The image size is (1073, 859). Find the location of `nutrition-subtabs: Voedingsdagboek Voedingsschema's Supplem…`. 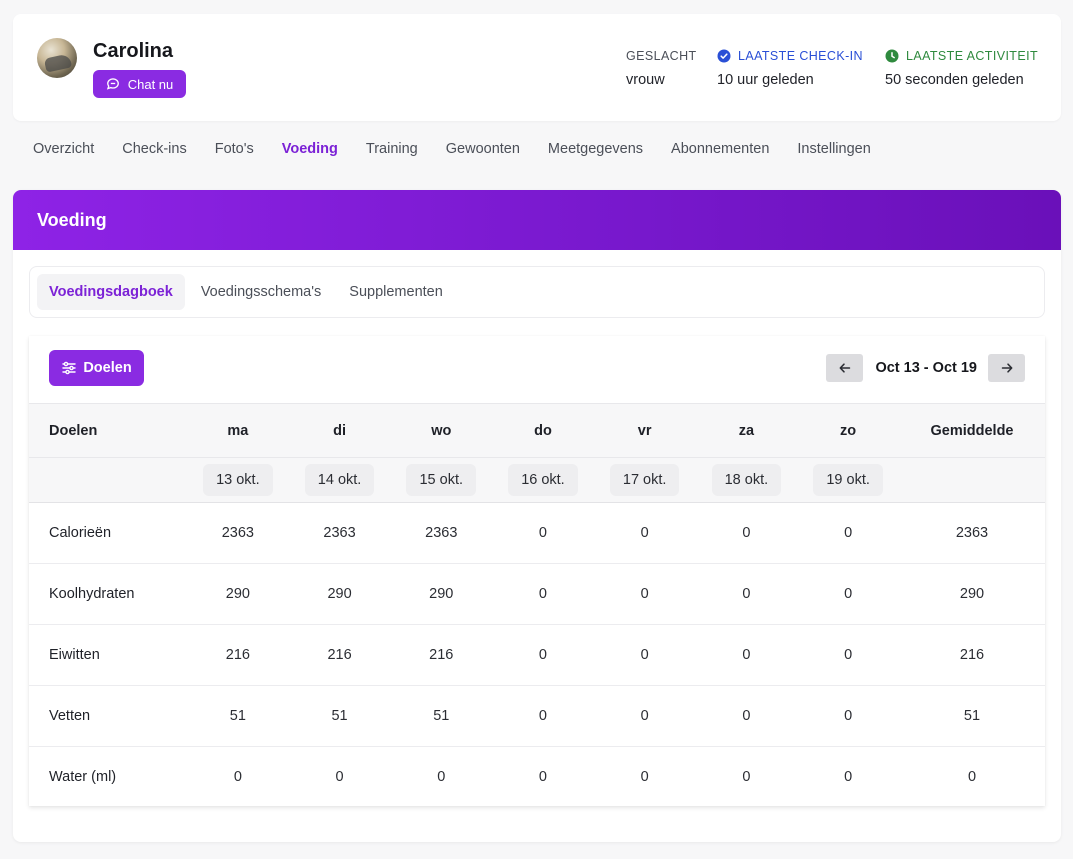

nutrition-subtabs: Voedingsdagboek Voedingsschema's Supplem… is located at coordinates (537, 292).